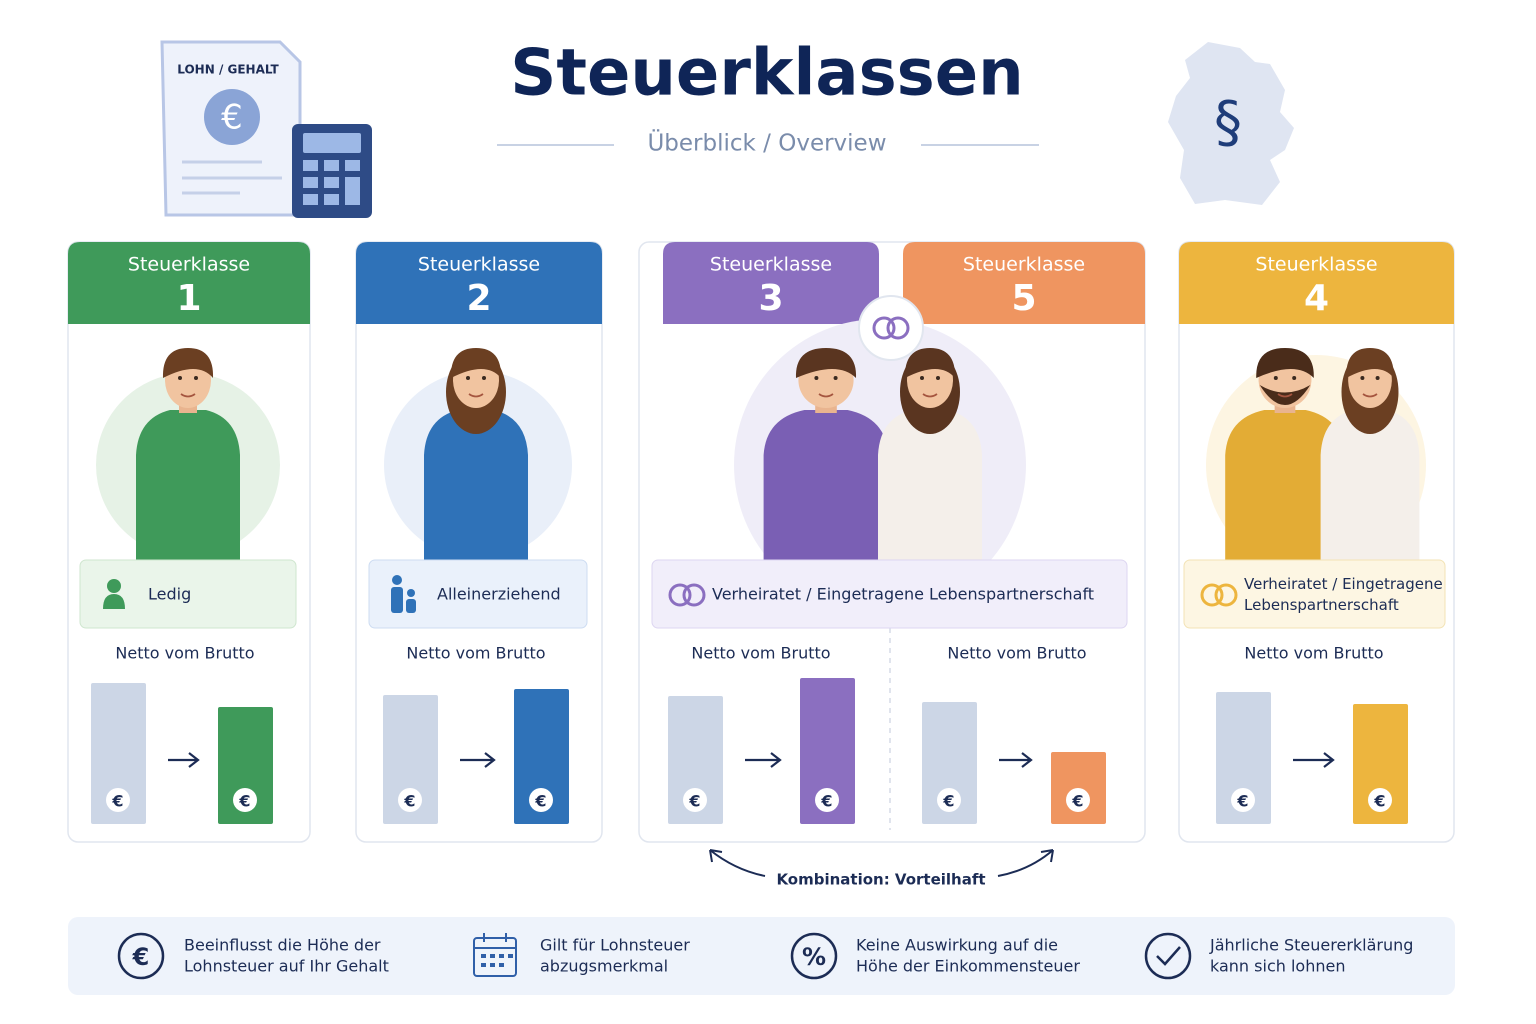  I want to click on beard, so click(1285, 395).